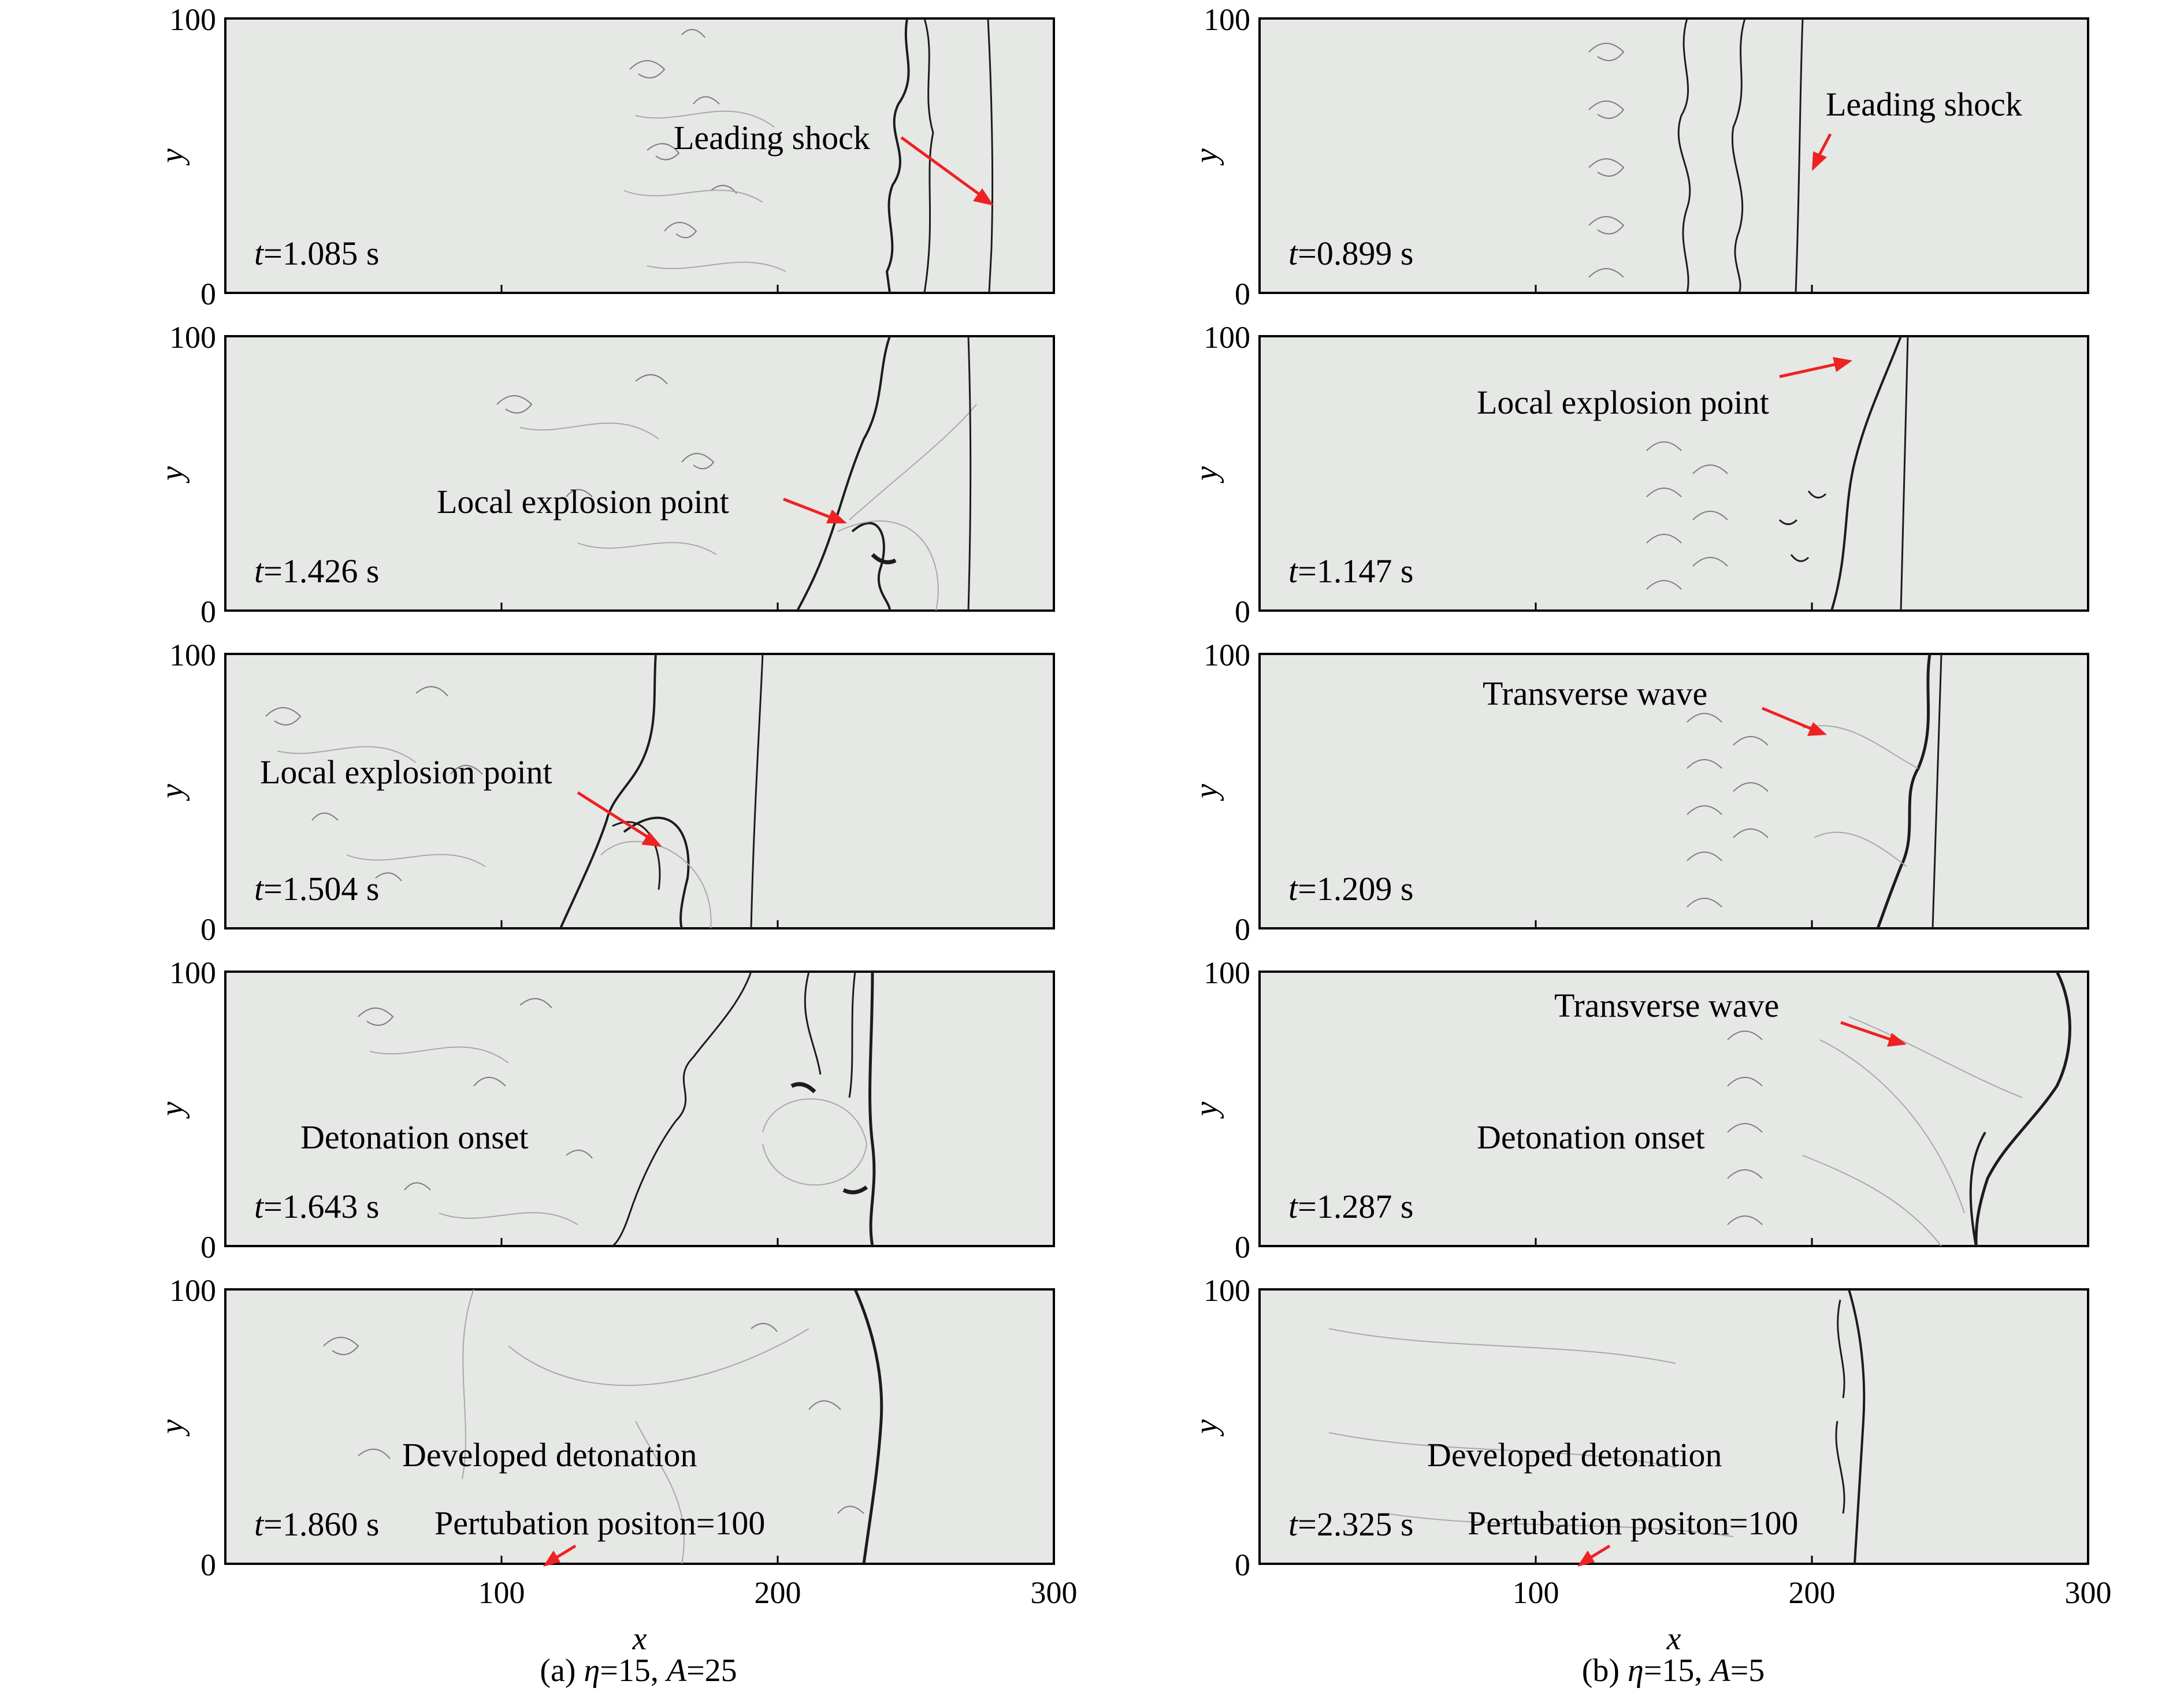 The height and width of the screenshot is (1703, 2184). What do you see at coordinates (1350, 889) in the screenshot?
I see `time-label: t=1.209 s` at bounding box center [1350, 889].